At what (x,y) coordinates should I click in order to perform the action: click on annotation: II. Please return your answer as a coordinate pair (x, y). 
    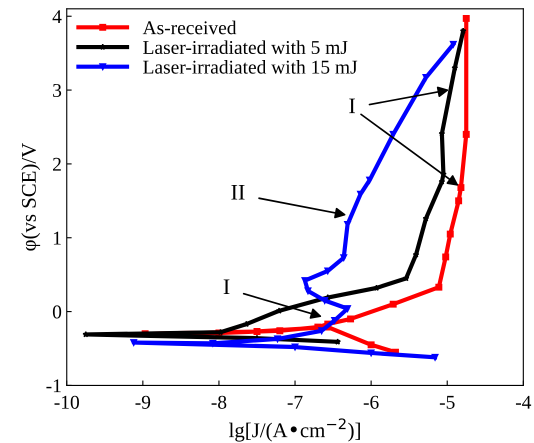
    Looking at the image, I should click on (238, 192).